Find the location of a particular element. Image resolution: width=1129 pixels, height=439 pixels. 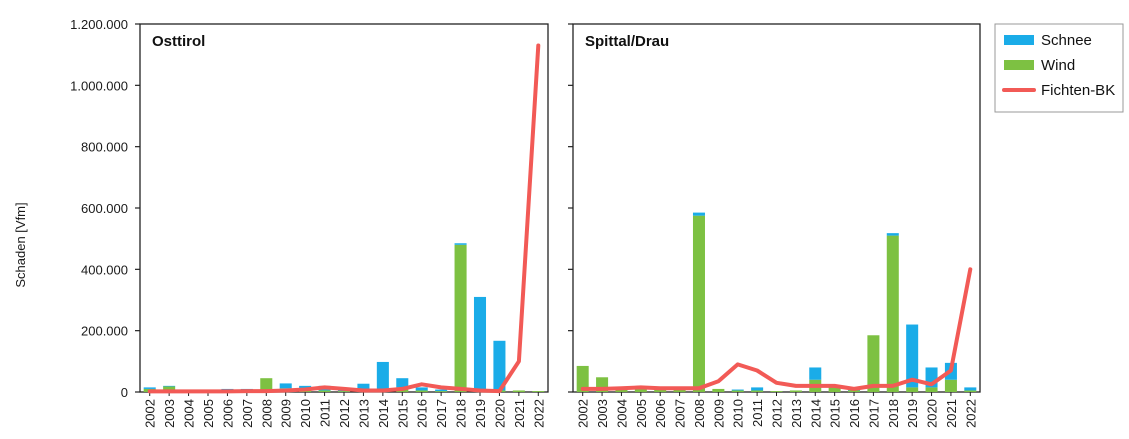

bar-wind-2012 is located at coordinates (776, 391).